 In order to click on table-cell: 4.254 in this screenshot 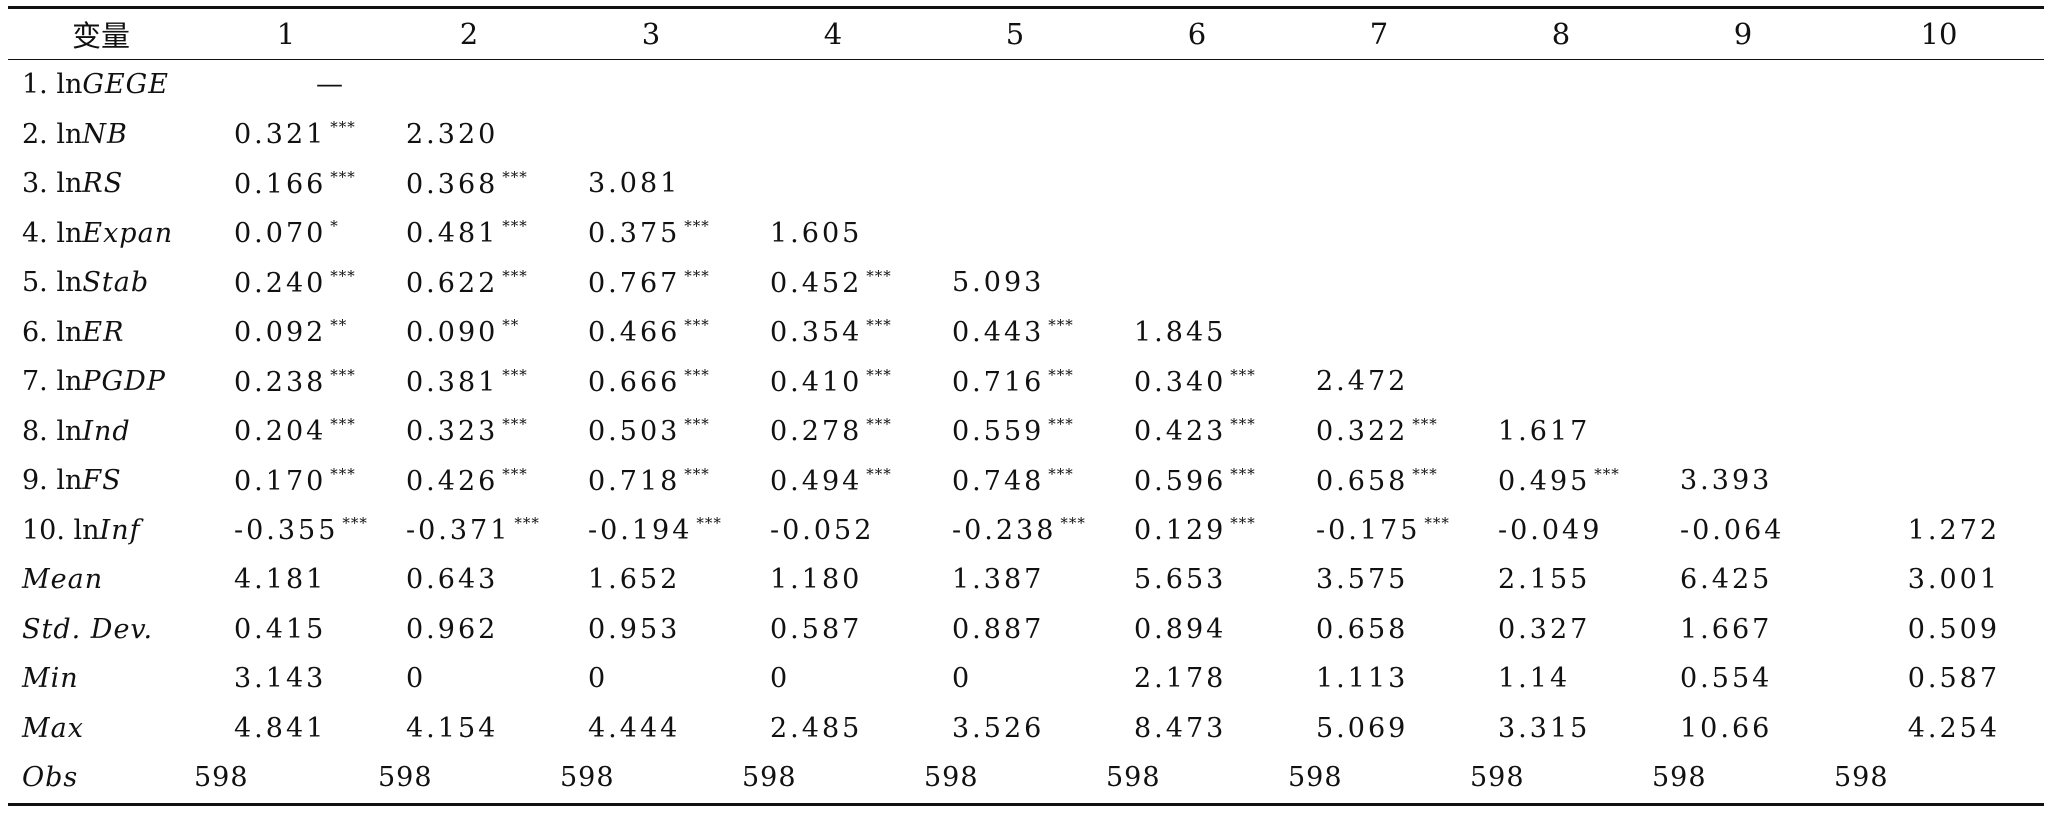, I will do `click(1939, 729)`.